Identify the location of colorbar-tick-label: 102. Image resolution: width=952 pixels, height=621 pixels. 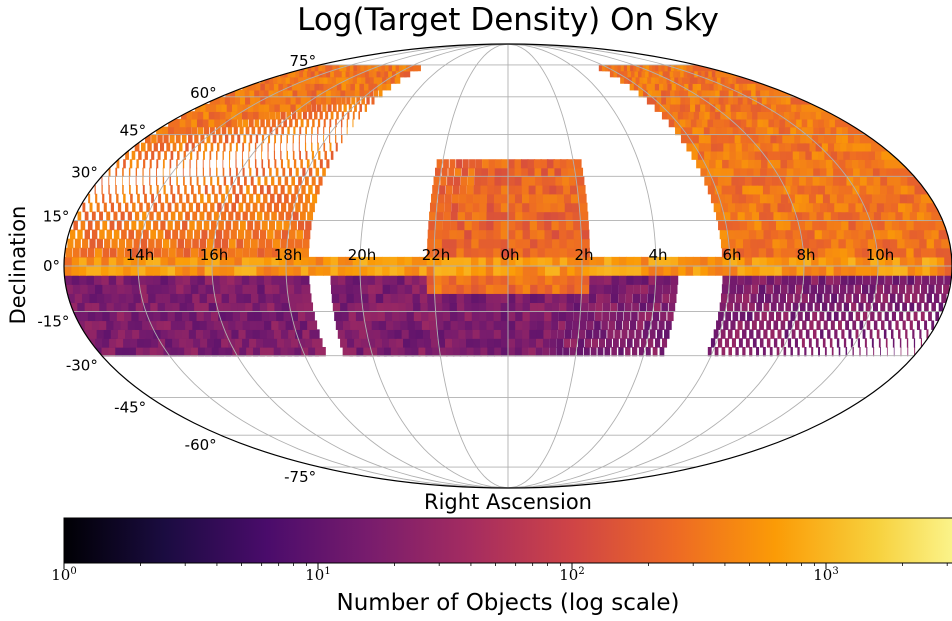
(572, 575).